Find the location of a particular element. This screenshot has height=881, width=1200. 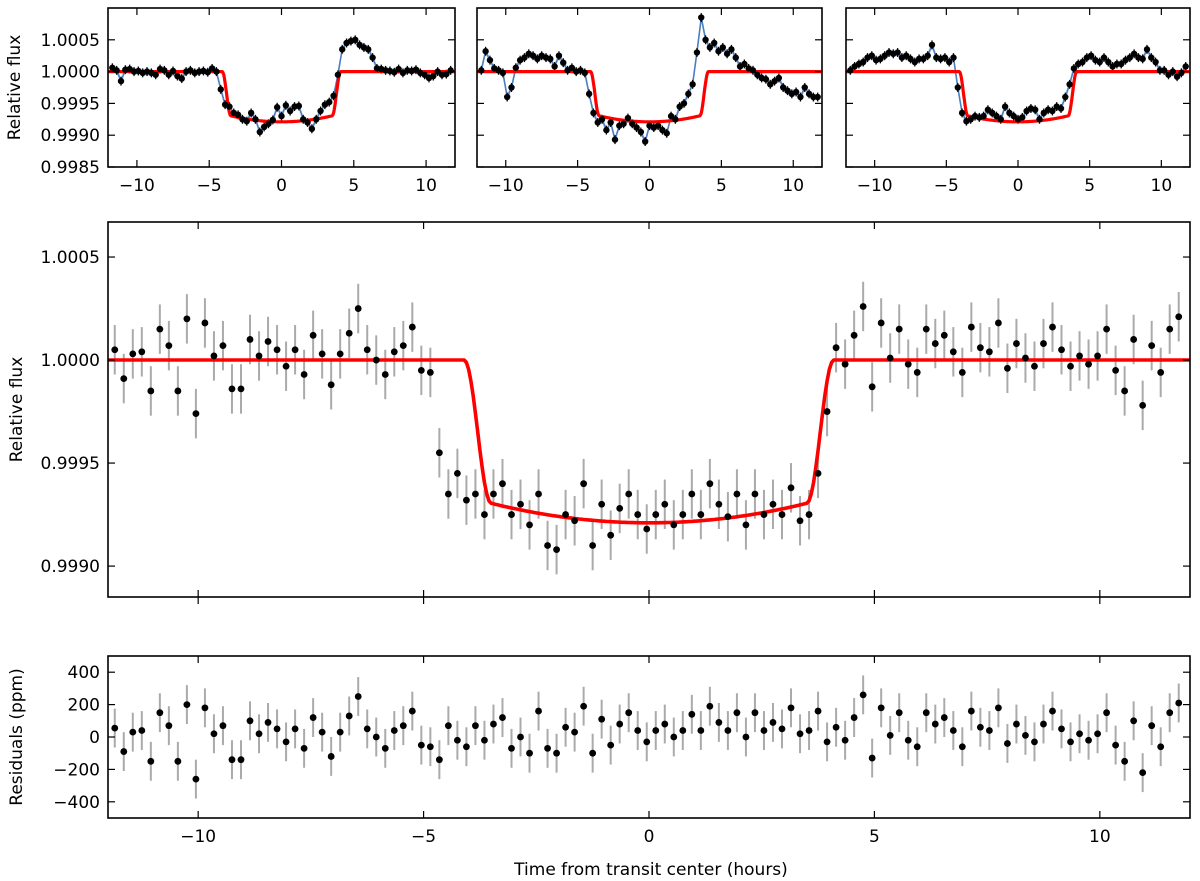

y-axis-label: Relative flux is located at coordinates (15, 88).